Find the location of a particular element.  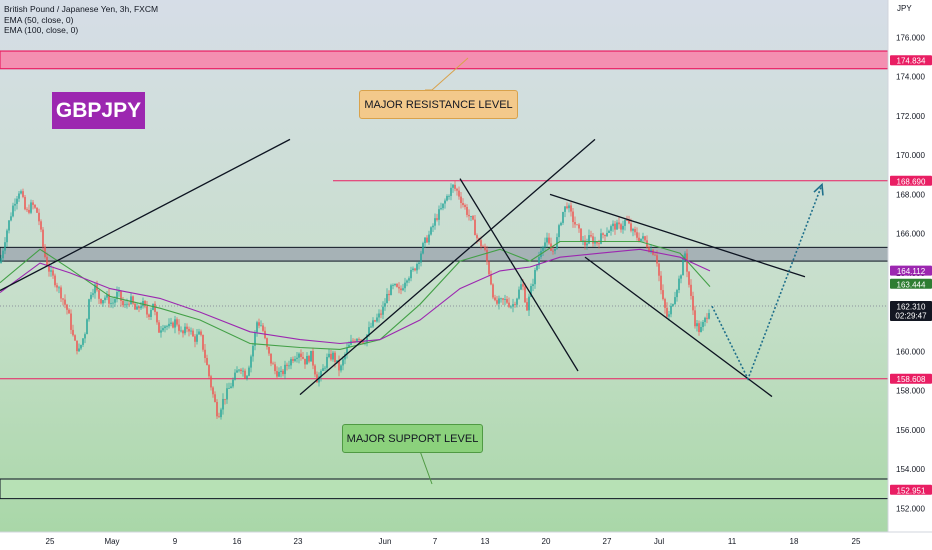

symbol-label: GBPJPY is located at coordinates (98, 110).